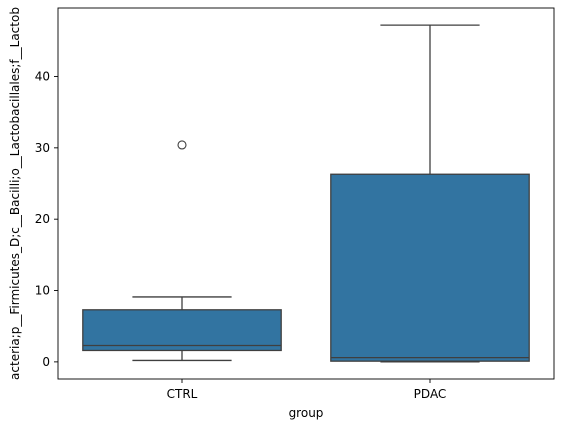 The width and height of the screenshot is (563, 432). I want to click on y-tick-label: 30, so click(42, 148).